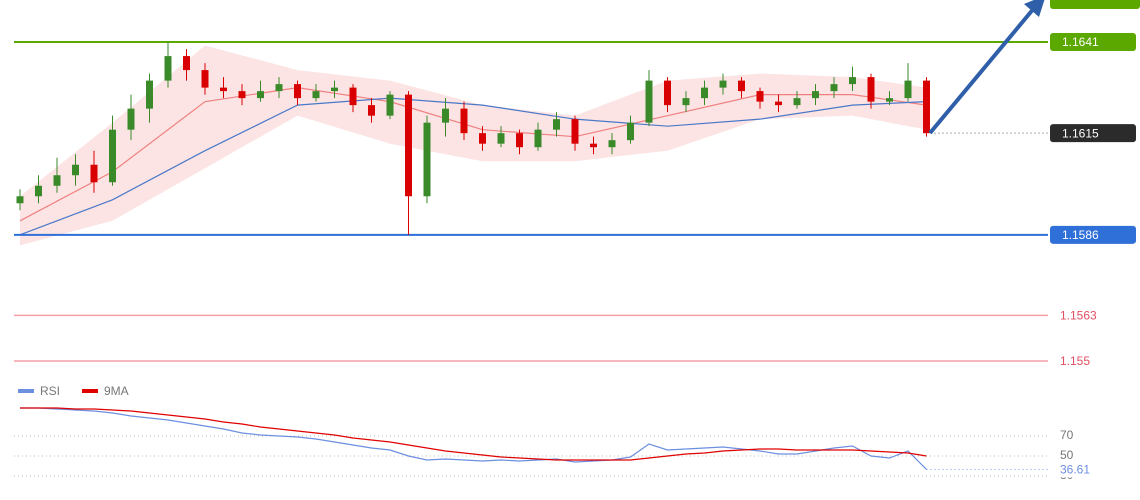 The height and width of the screenshot is (500, 1140). What do you see at coordinates (1078, 316) in the screenshot?
I see `level-label: 1.1563` at bounding box center [1078, 316].